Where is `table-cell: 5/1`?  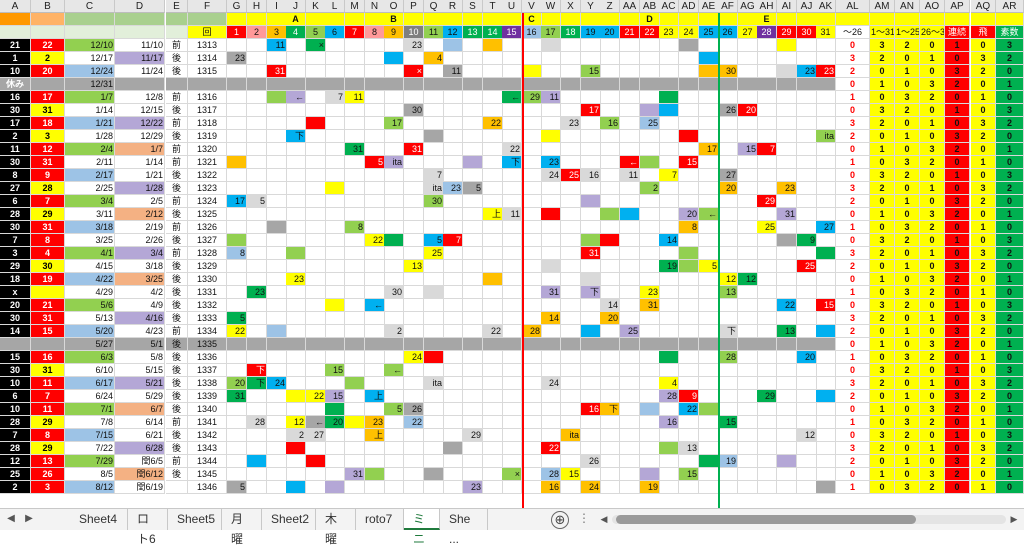
table-cell: 5/1 is located at coordinates (140, 344).